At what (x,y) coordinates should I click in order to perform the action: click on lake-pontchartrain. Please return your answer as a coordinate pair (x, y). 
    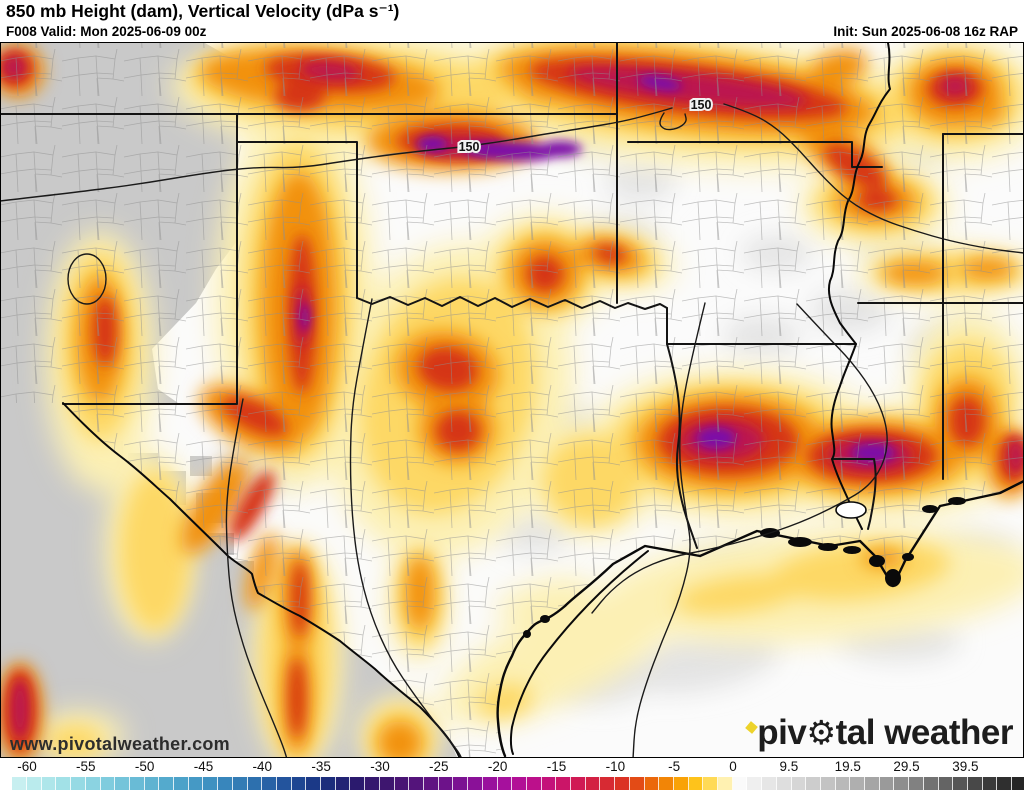
    Looking at the image, I should click on (851, 510).